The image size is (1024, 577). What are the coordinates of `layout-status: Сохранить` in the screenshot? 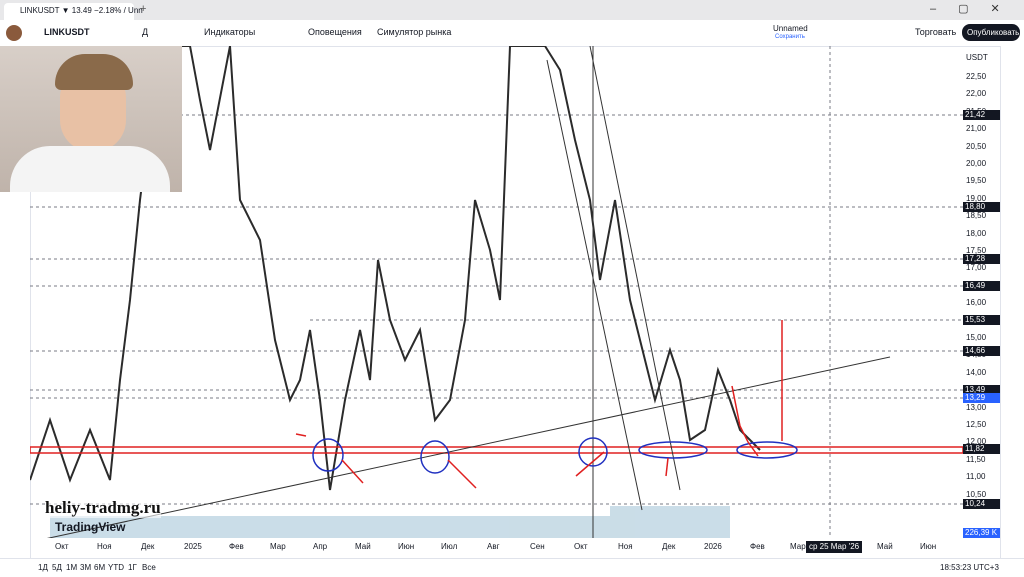 It's located at (790, 37).